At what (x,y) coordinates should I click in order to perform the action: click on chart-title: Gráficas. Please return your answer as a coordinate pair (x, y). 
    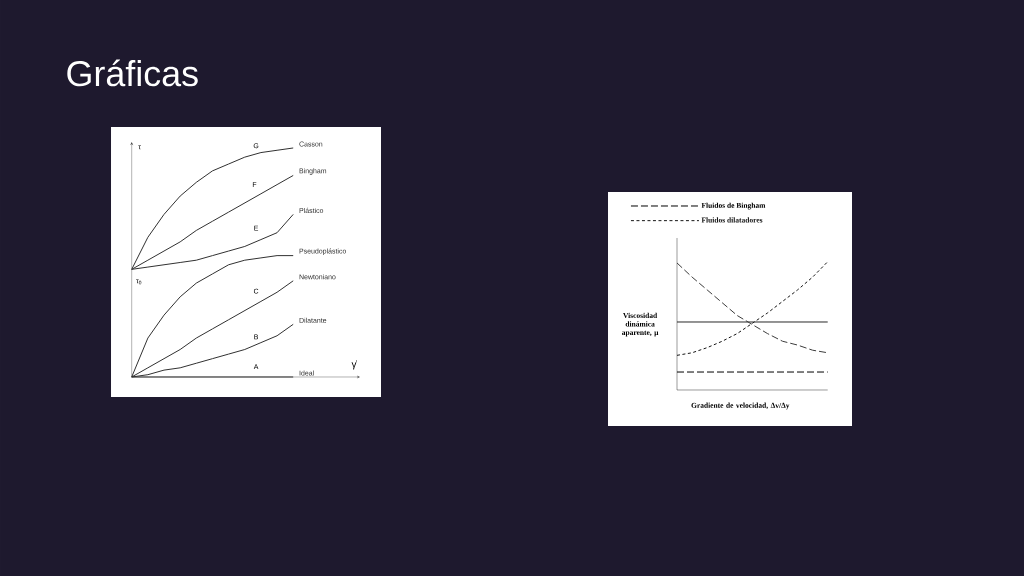
    Looking at the image, I should click on (132, 73).